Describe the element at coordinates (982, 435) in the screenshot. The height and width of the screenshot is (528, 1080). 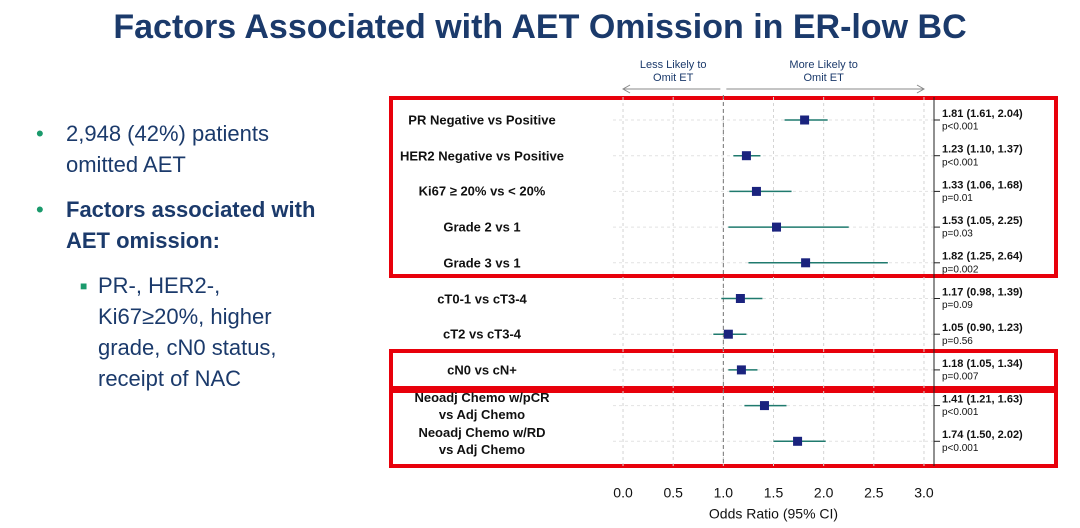
I see `value-label: 1.74 (1.50, 2.02)` at that location.